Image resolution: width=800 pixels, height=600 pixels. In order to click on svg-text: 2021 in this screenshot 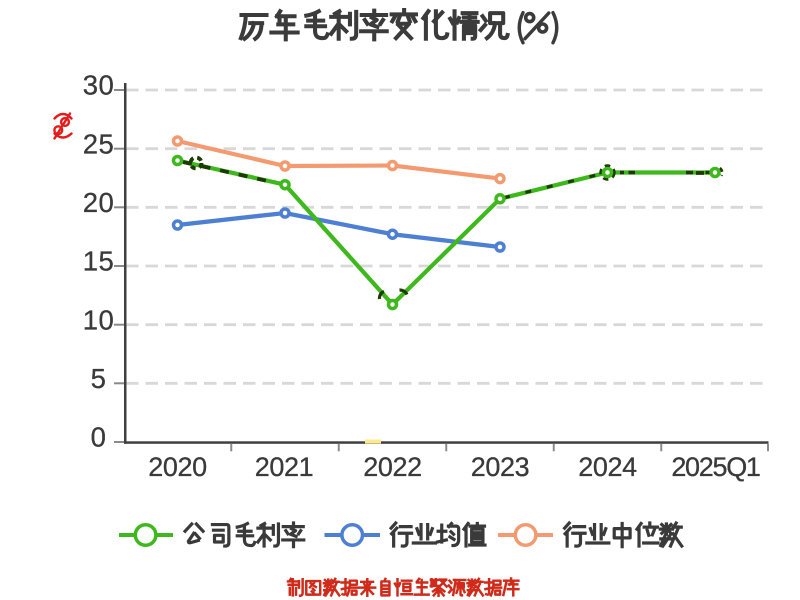, I will do `click(284, 467)`.